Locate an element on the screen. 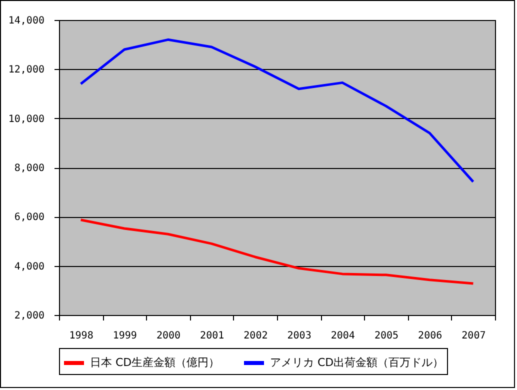 This screenshot has height=390, width=517. y-tick-label: 6,000 is located at coordinates (29, 218).